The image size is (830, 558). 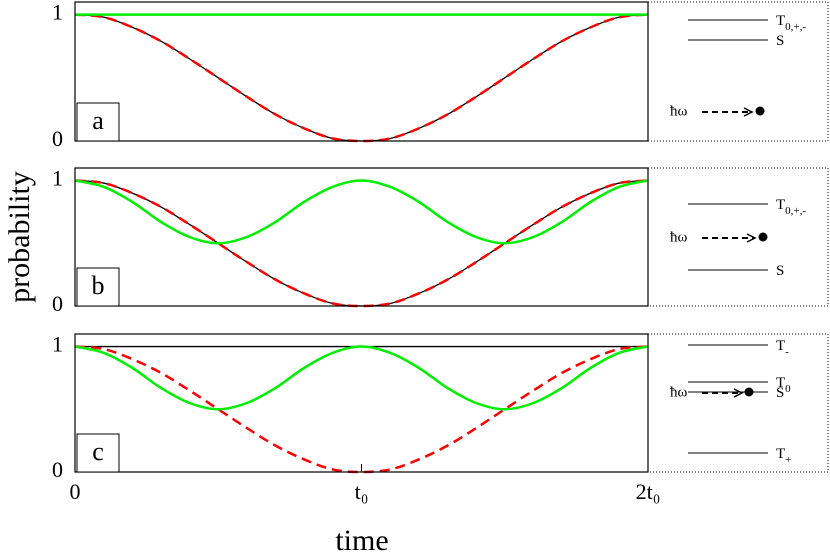 I want to click on y-axis-label: probability, so click(x=19, y=237).